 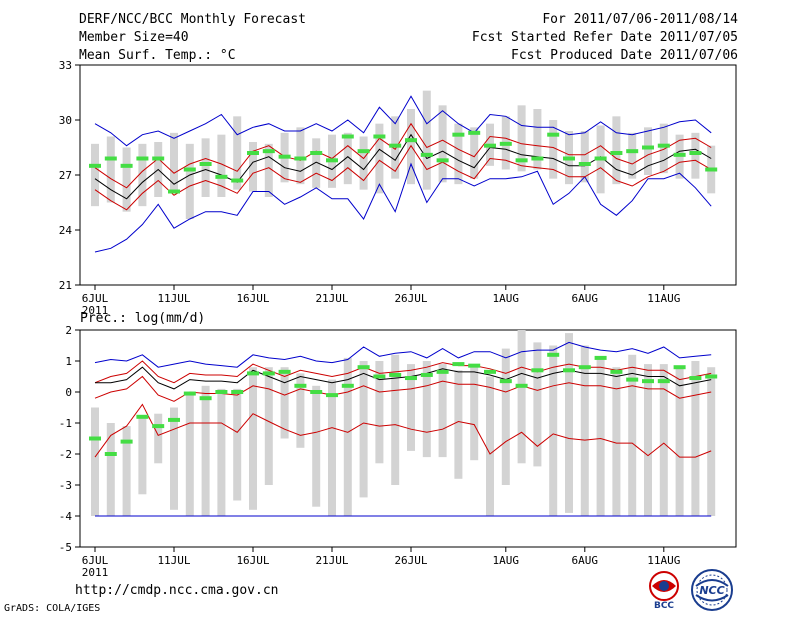 I want to click on lower-red-line, so click(x=403, y=430).